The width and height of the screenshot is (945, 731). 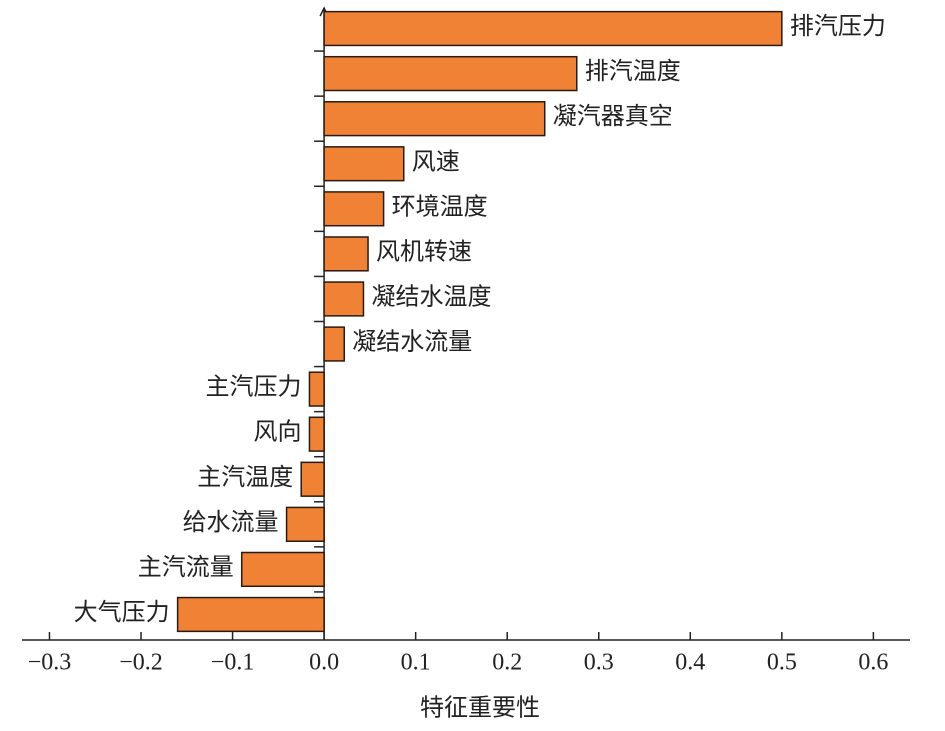 What do you see at coordinates (324, 663) in the screenshot?
I see `x-tick-label: 0.0` at bounding box center [324, 663].